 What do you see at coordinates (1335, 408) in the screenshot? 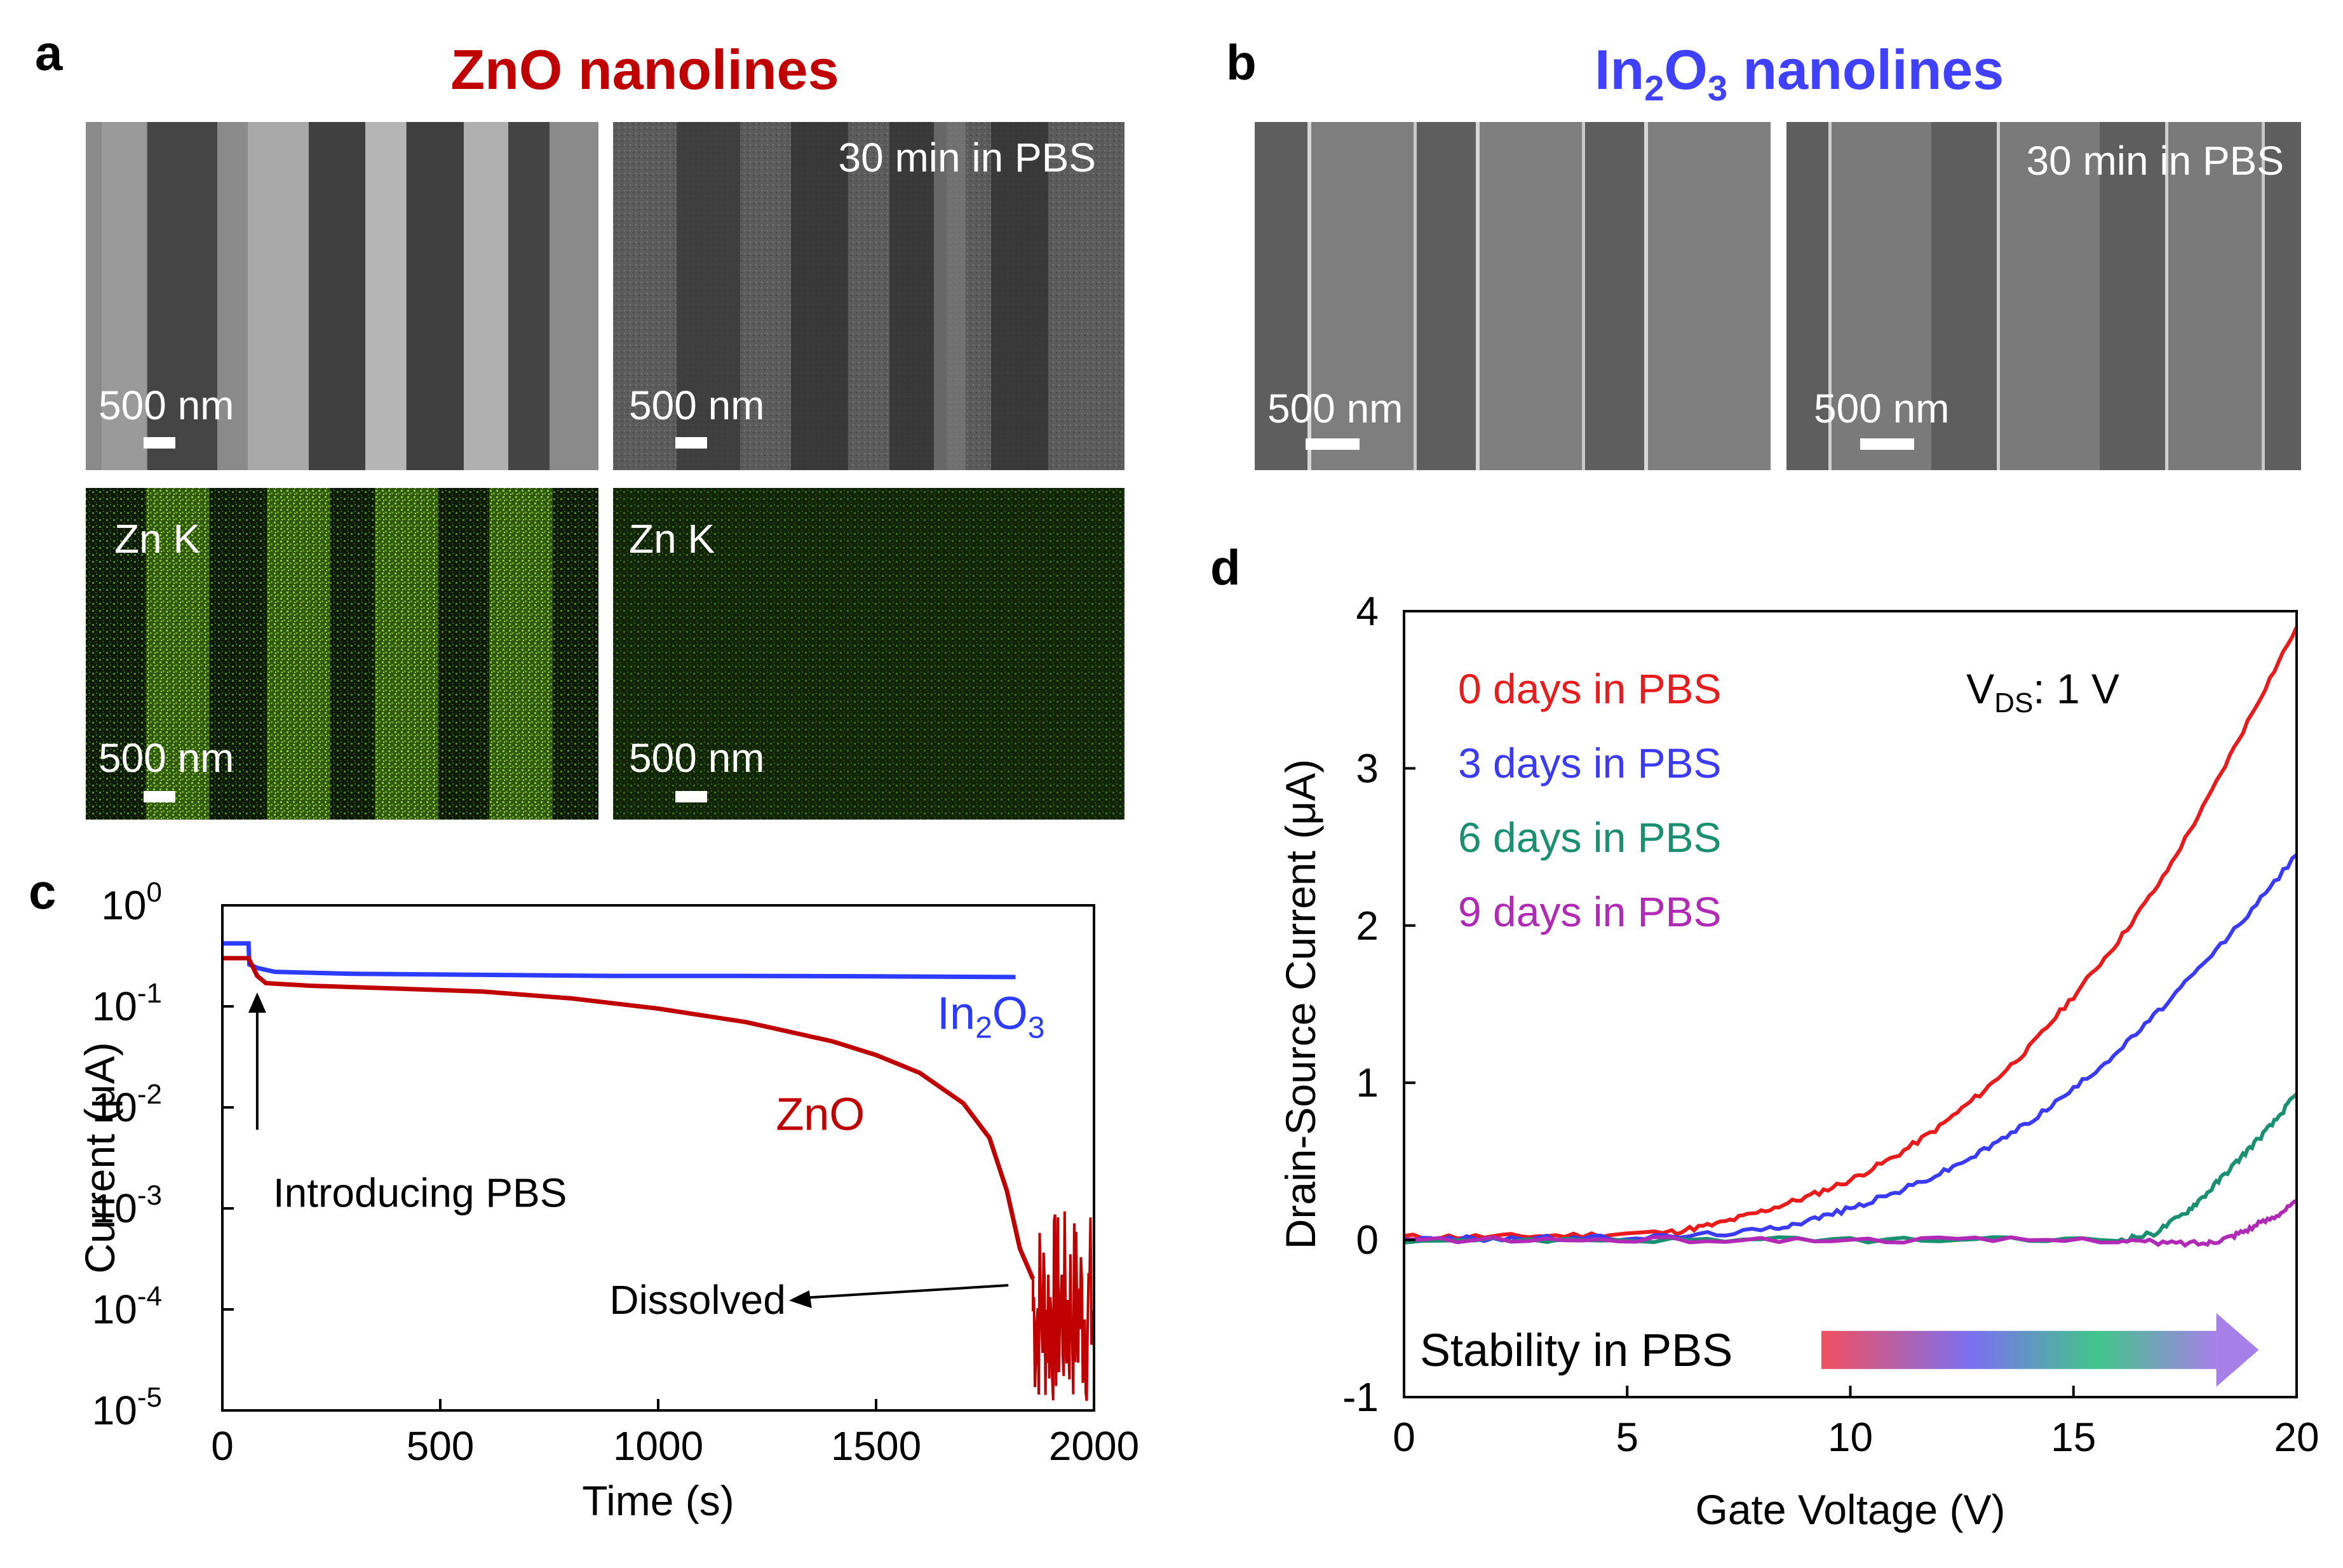
I see `scale-bar-text-b1: 500 nm` at bounding box center [1335, 408].